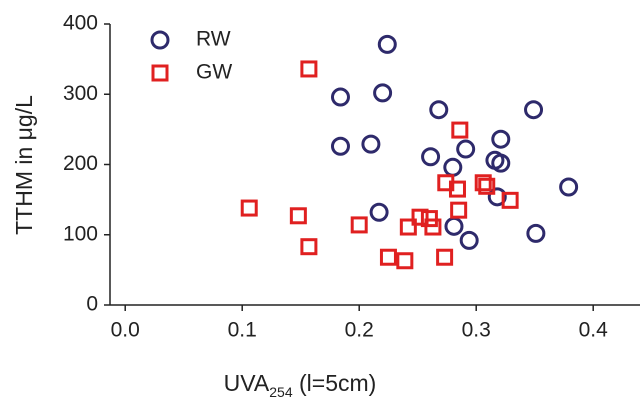 This screenshot has height=406, width=643. Describe the element at coordinates (214, 72) in the screenshot. I see `legend-label: GW` at that location.